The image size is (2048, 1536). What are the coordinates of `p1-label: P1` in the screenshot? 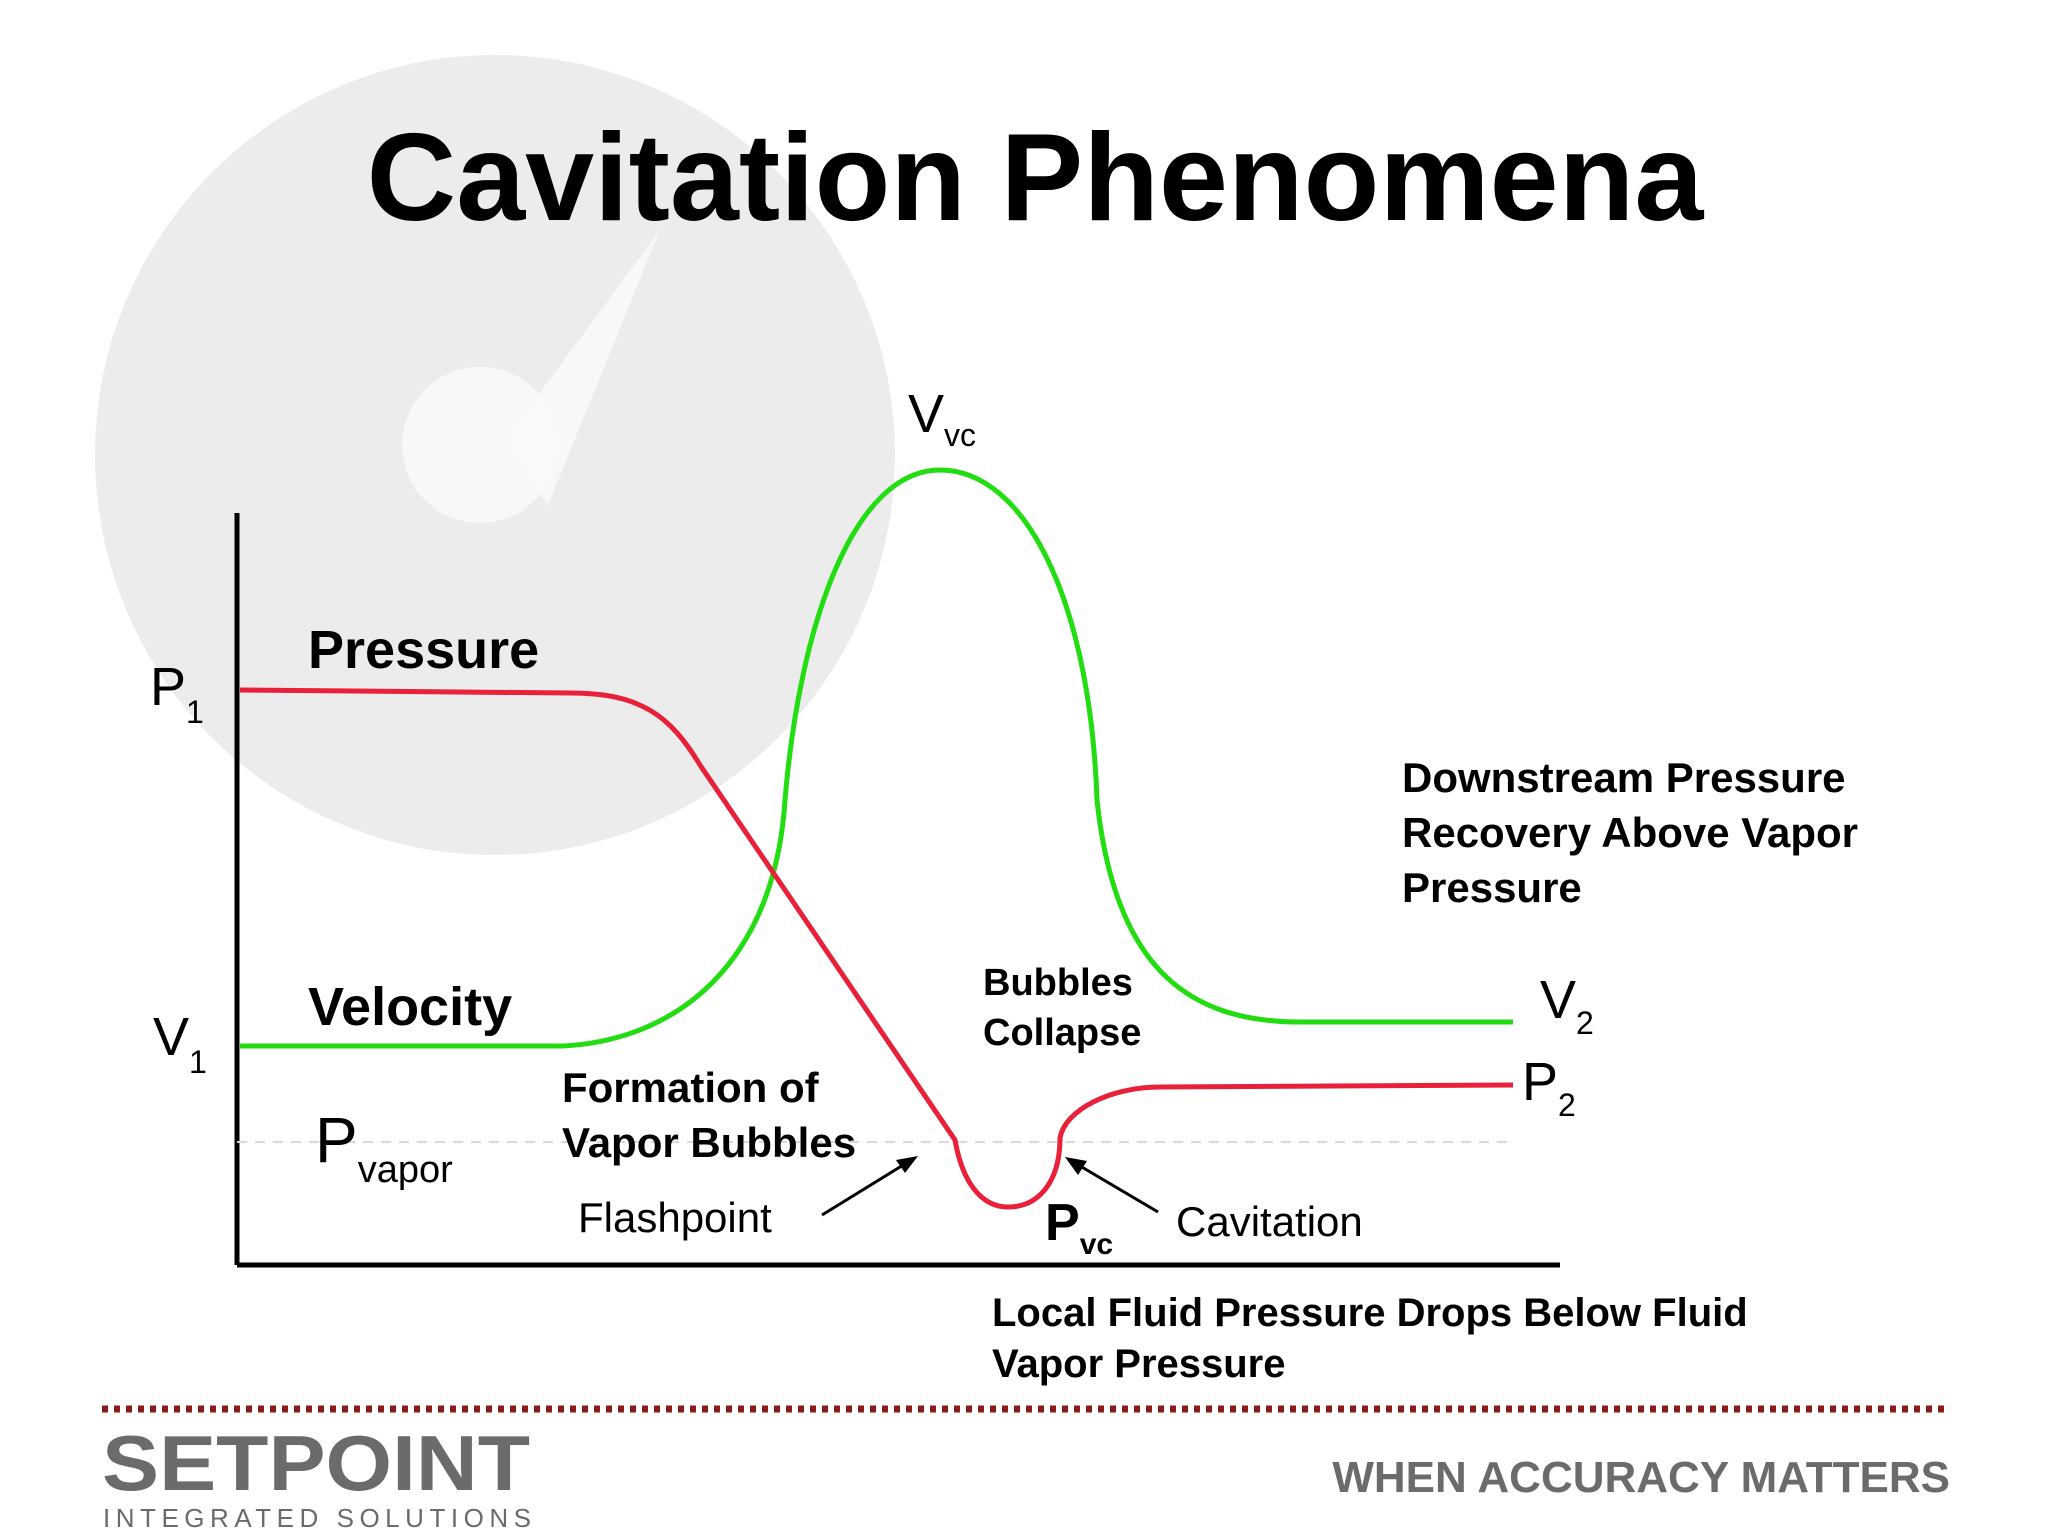 It's located at (177, 693).